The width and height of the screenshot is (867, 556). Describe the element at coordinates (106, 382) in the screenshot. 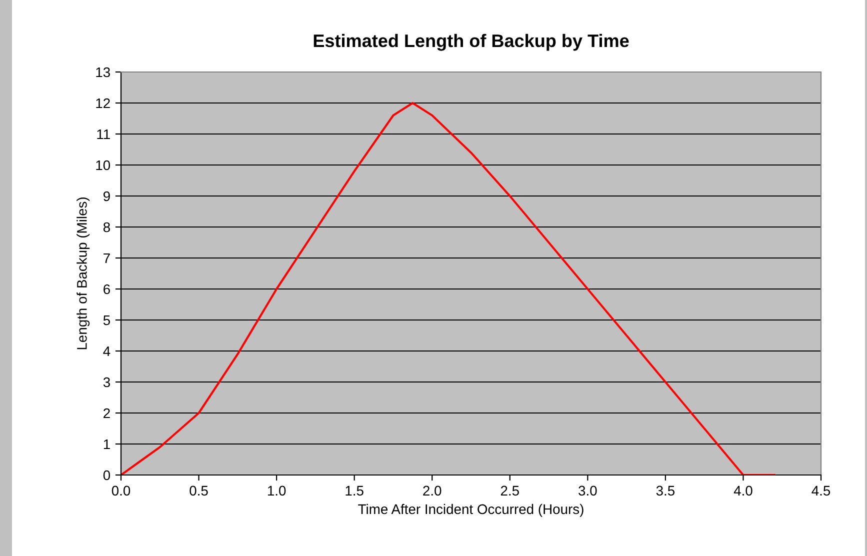

I see `y-tick-label: 3` at that location.